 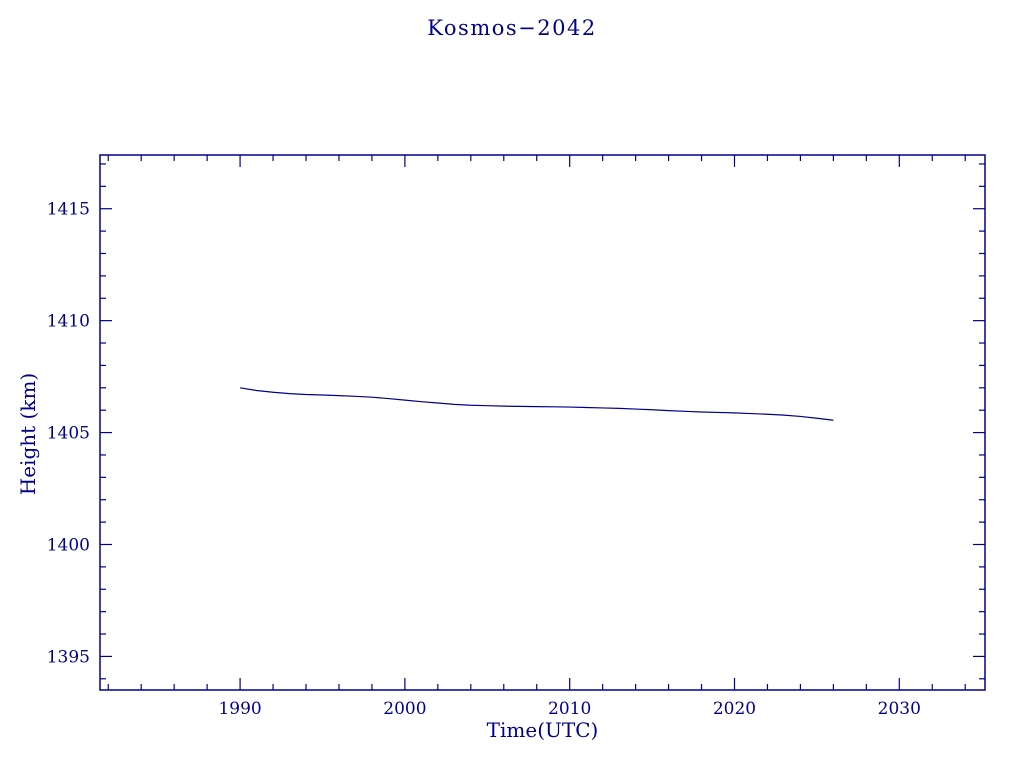 I want to click on x-axis-label: Time(UTC), so click(x=542, y=730).